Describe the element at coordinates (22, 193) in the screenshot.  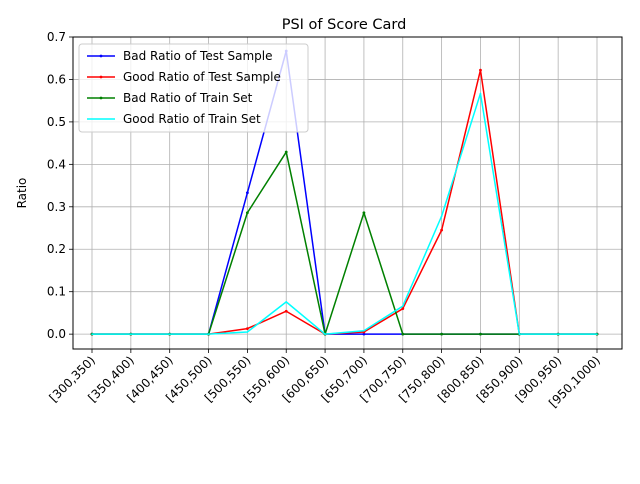
I see `y-axis-label: Ratio` at that location.